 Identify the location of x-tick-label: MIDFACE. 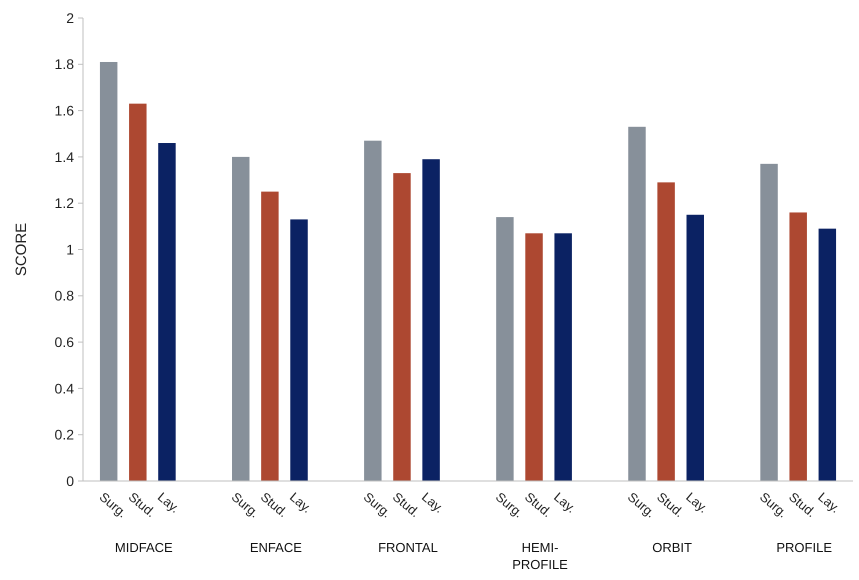
(144, 547).